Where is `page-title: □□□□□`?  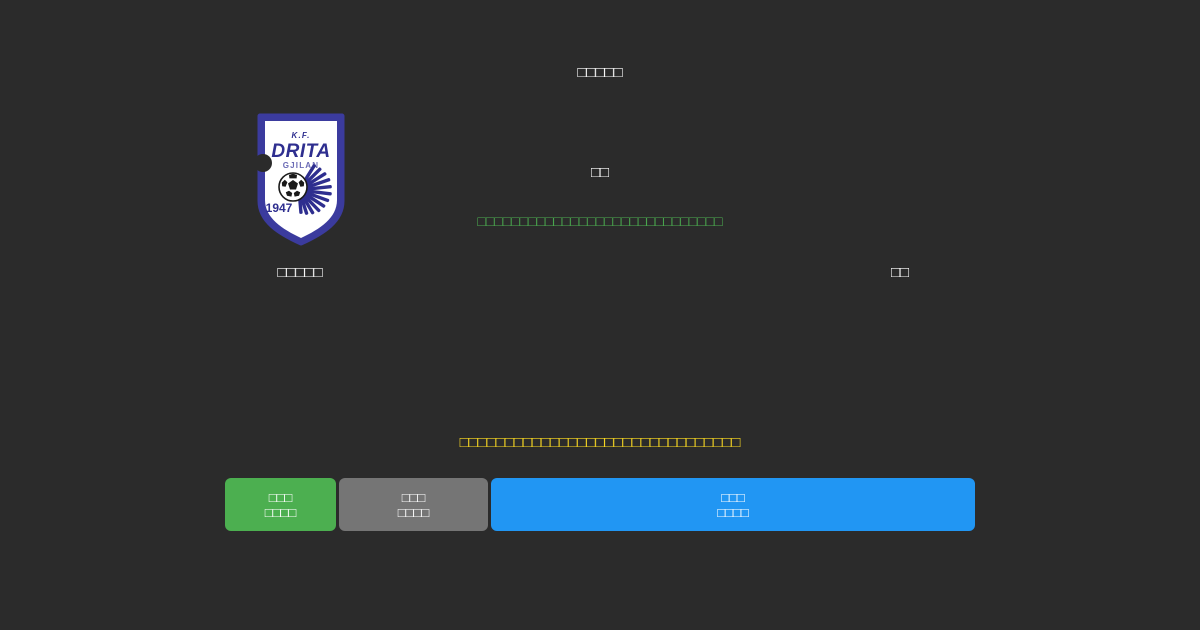
page-title: □□□□□ is located at coordinates (600, 72).